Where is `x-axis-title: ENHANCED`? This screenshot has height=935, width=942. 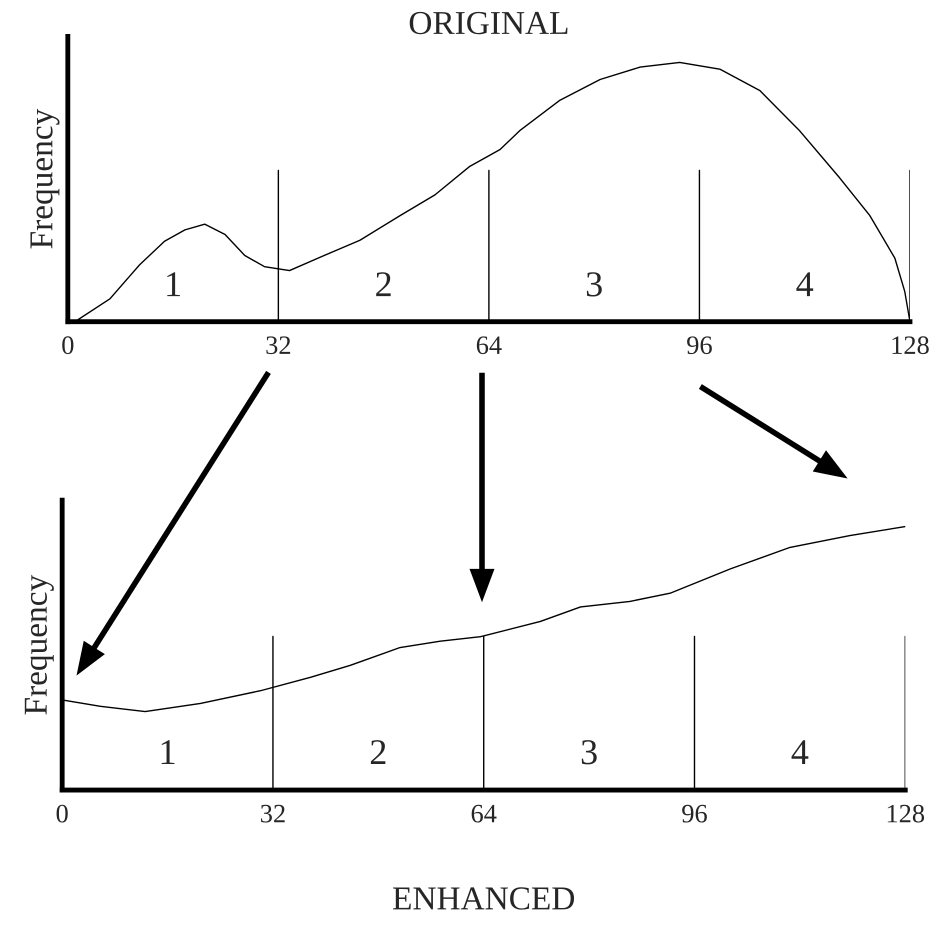 x-axis-title: ENHANCED is located at coordinates (483, 898).